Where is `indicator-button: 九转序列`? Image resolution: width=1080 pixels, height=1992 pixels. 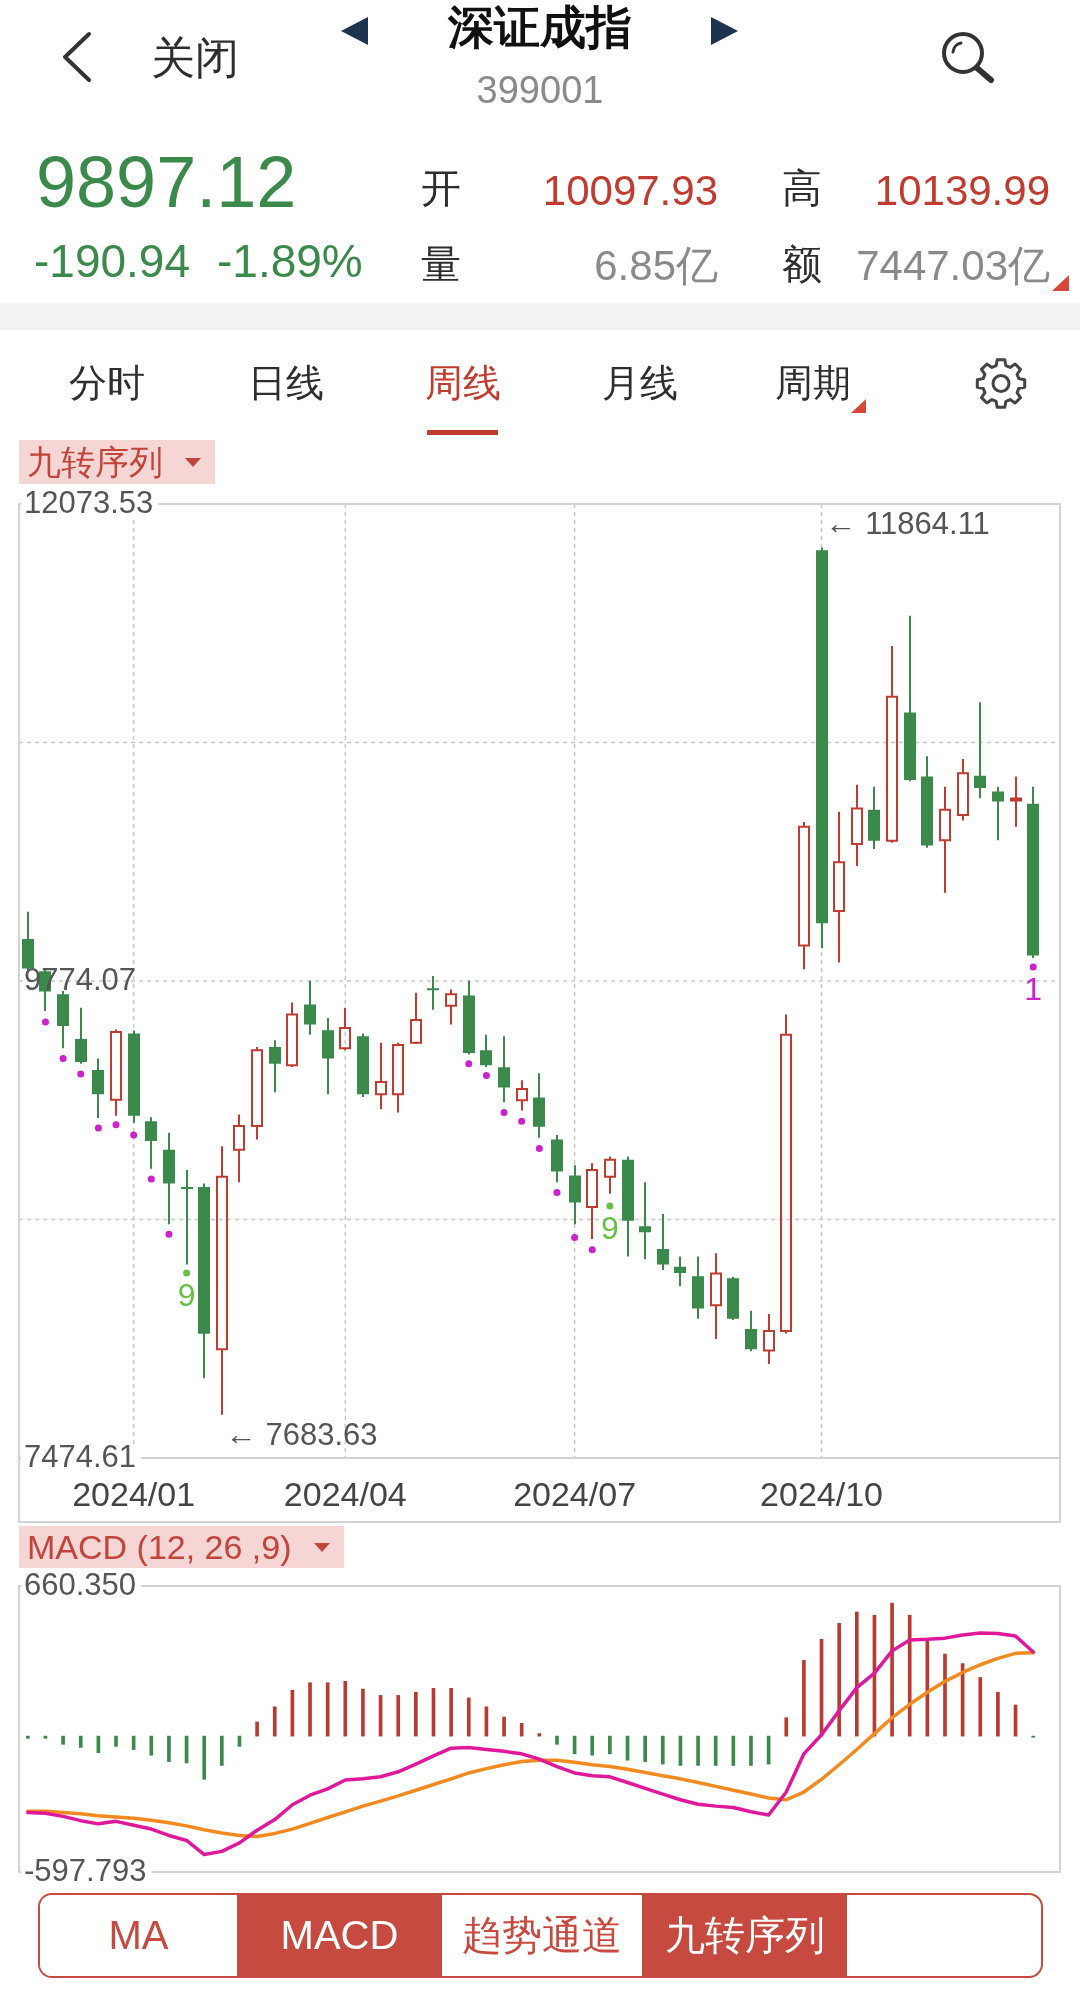
indicator-button: 九转序列 is located at coordinates (744, 1935).